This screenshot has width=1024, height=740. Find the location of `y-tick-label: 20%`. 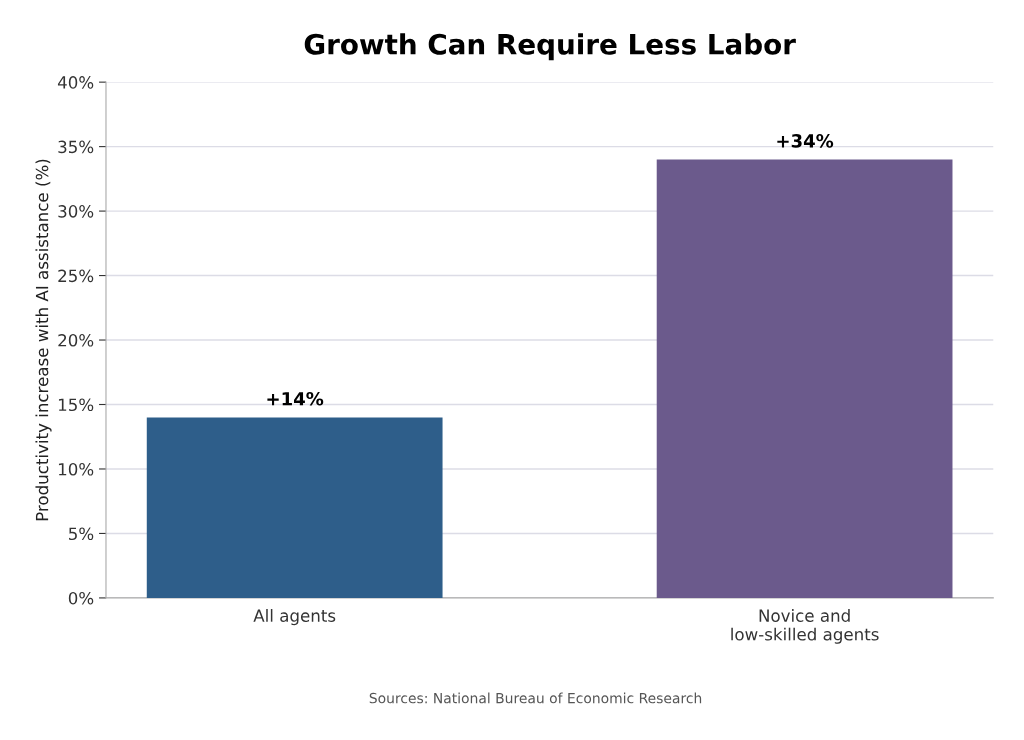

y-tick-label: 20% is located at coordinates (76, 340).